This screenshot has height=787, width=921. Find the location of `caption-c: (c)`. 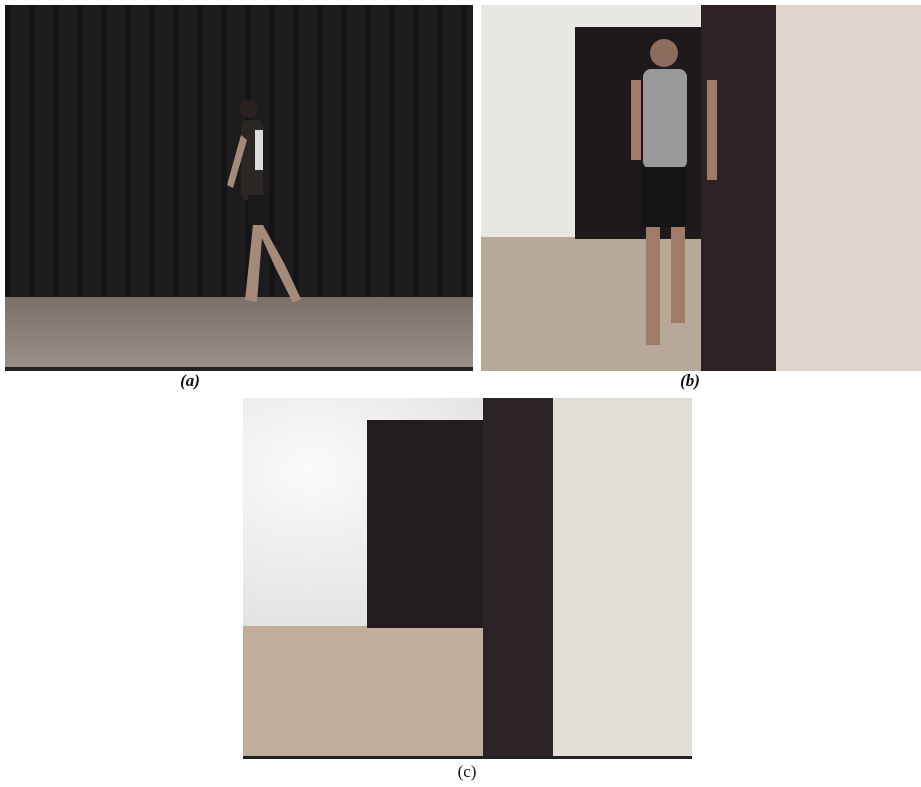

caption-c: (c) is located at coordinates (467, 771).